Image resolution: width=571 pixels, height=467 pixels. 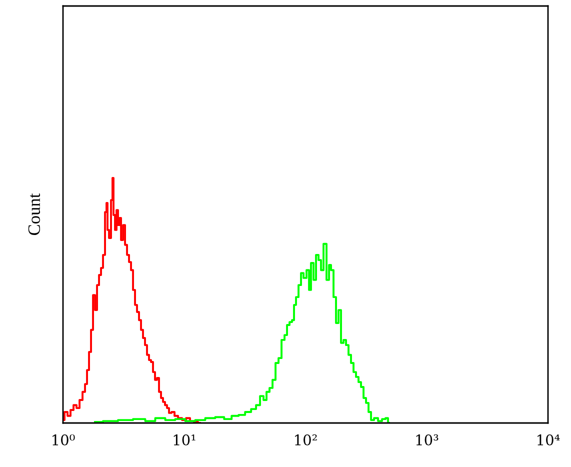 I want to click on x-tick-label: 10², so click(x=306, y=440).